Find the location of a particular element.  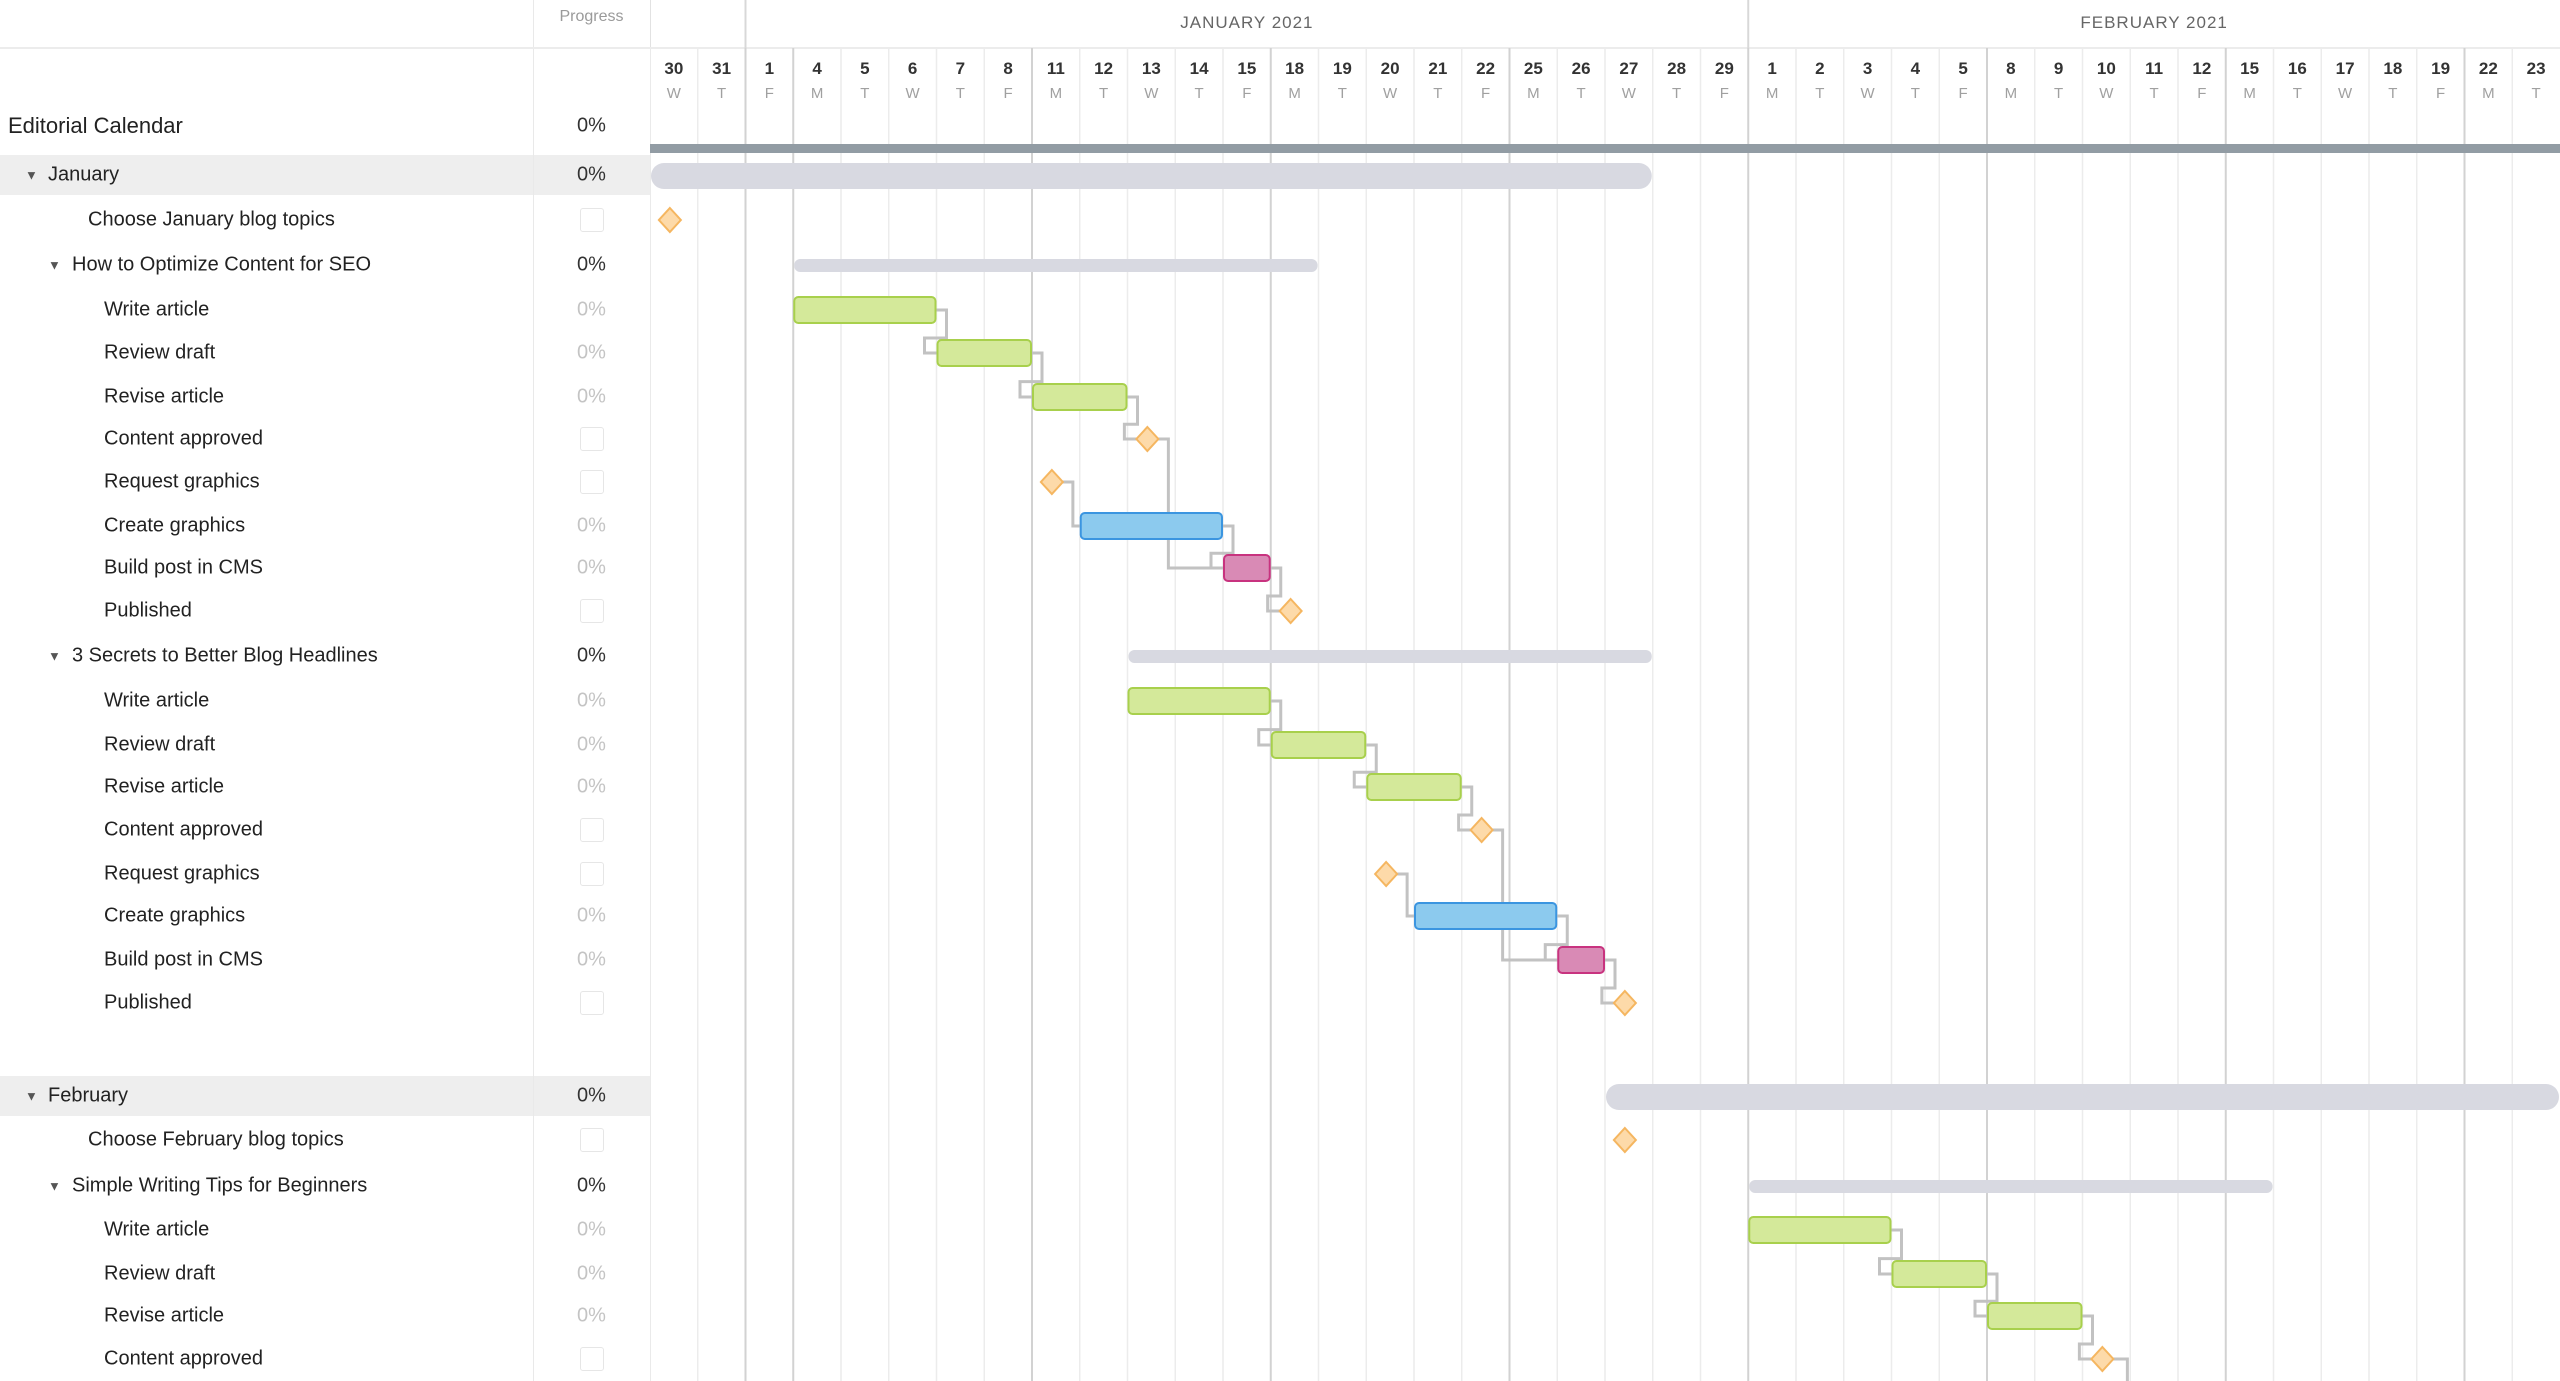

task-row: ▼ January 0% is located at coordinates (325, 175).